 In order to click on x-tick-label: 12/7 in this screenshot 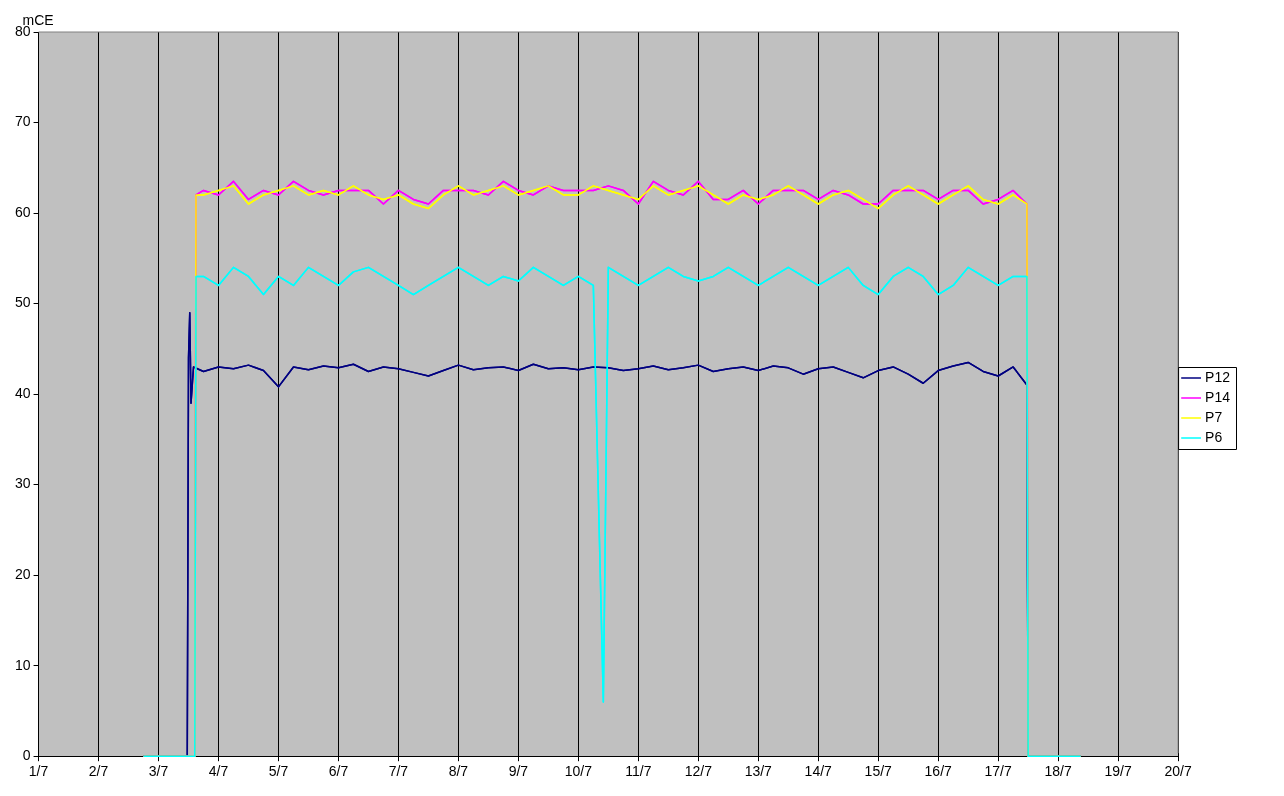, I will do `click(698, 771)`.